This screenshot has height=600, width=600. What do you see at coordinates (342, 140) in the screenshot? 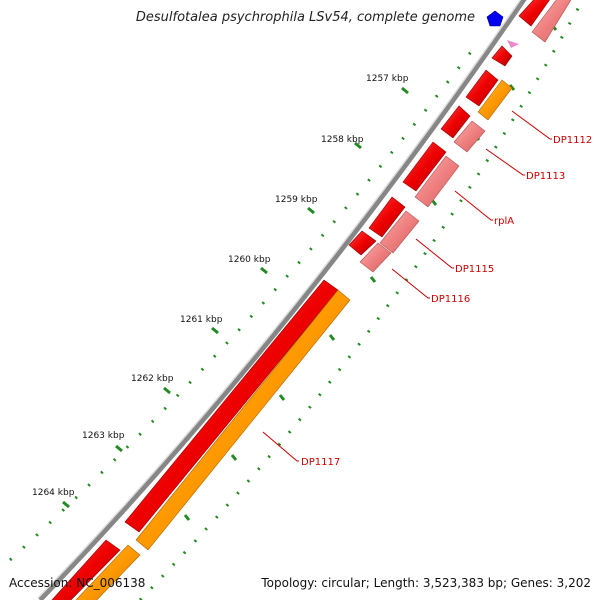
I see `tick-label: 1258 kbp` at bounding box center [342, 140].